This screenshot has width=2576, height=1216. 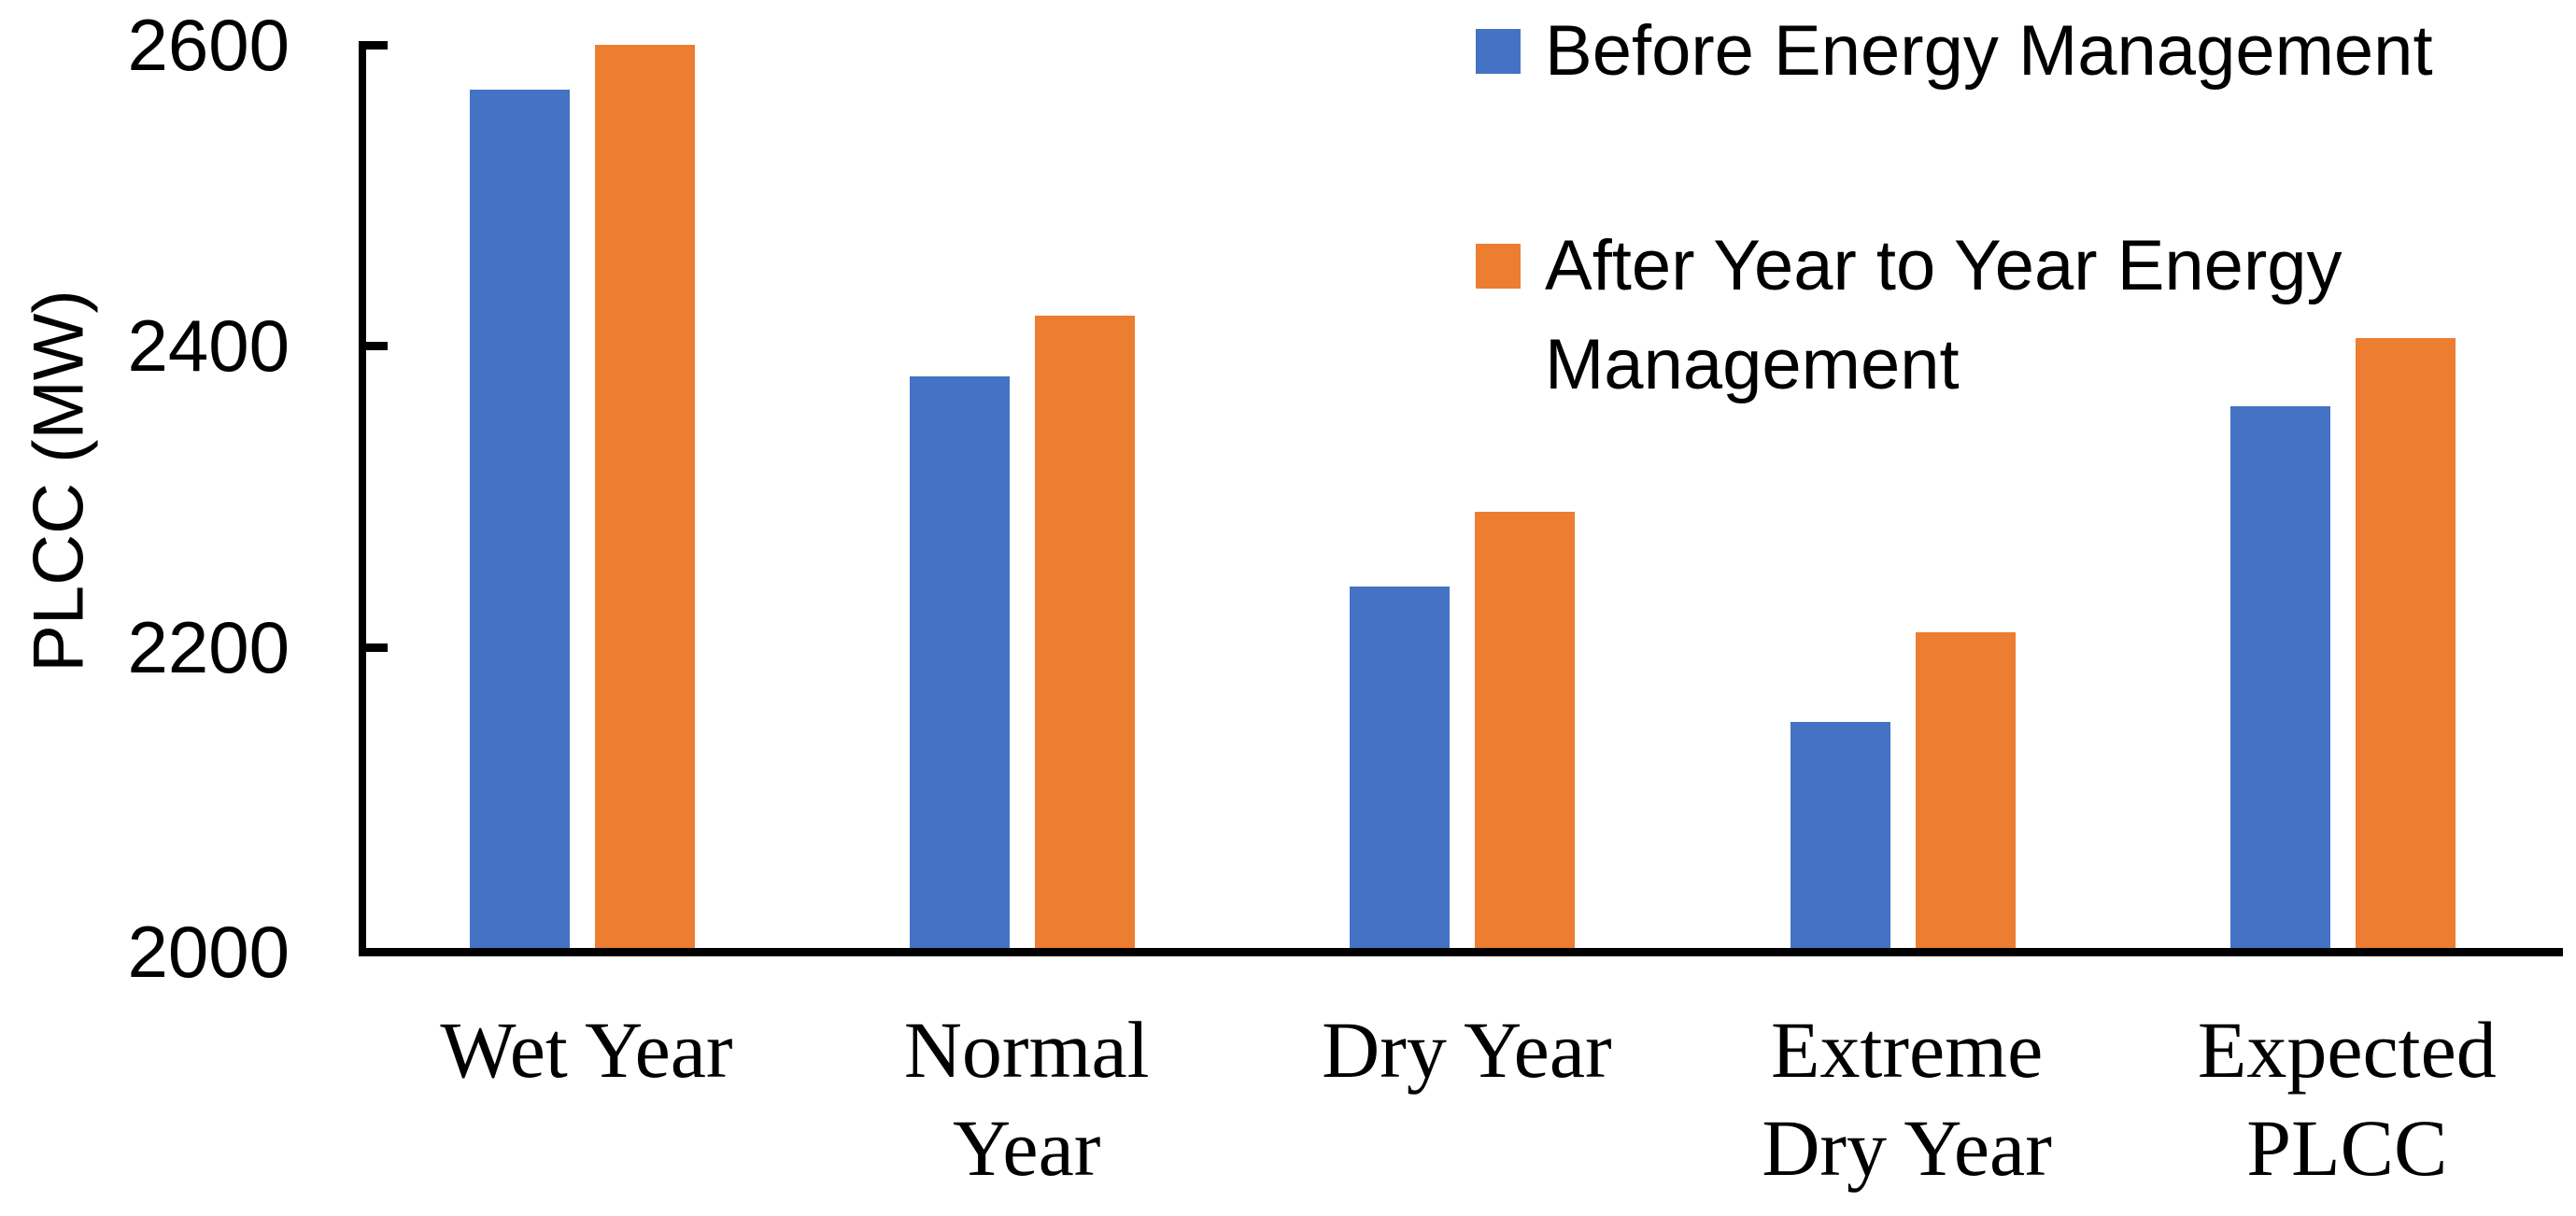 I want to click on y-axis-line, so click(x=362, y=499).